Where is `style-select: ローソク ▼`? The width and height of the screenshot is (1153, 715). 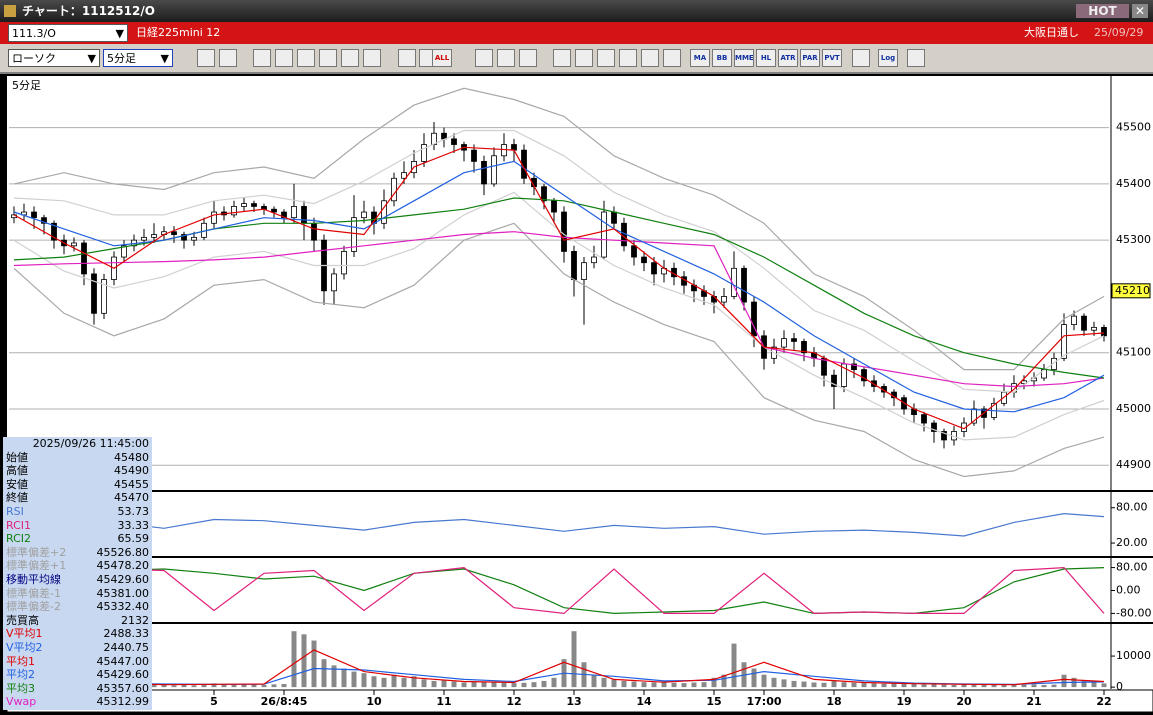 style-select: ローソク ▼ is located at coordinates (54, 58).